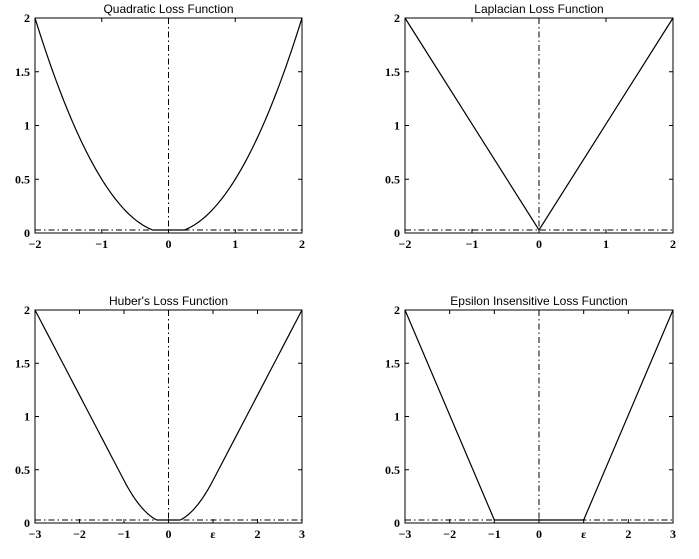  What do you see at coordinates (168, 301) in the screenshot?
I see `panel-title: Huber's Loss Function` at bounding box center [168, 301].